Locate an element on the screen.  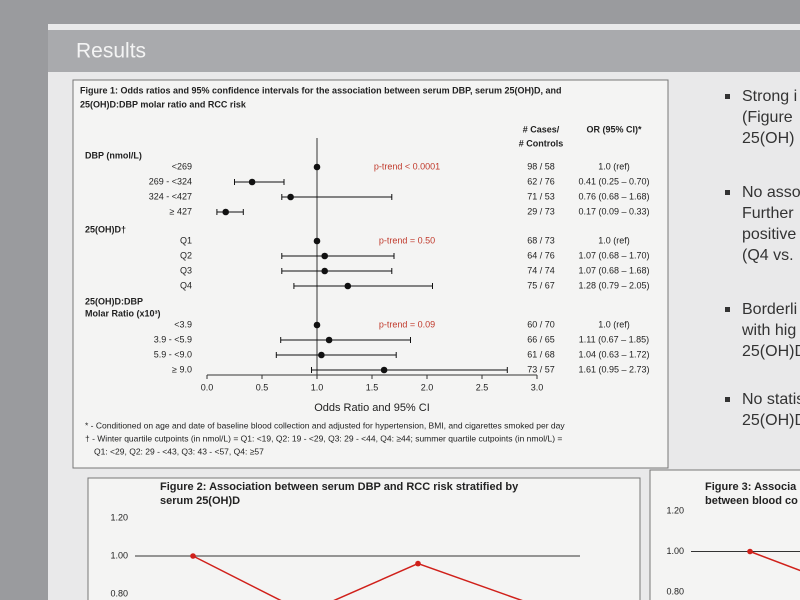
row-label: <3.9 is located at coordinates (183, 324).